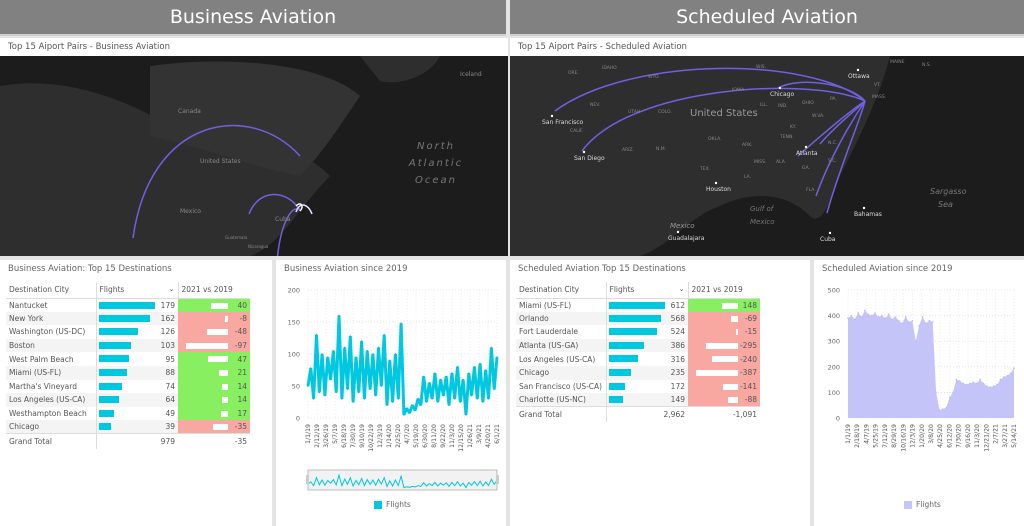 The image size is (1024, 526). Describe the element at coordinates (868, 214) in the screenshot. I see `city-label: Bahamas` at that location.